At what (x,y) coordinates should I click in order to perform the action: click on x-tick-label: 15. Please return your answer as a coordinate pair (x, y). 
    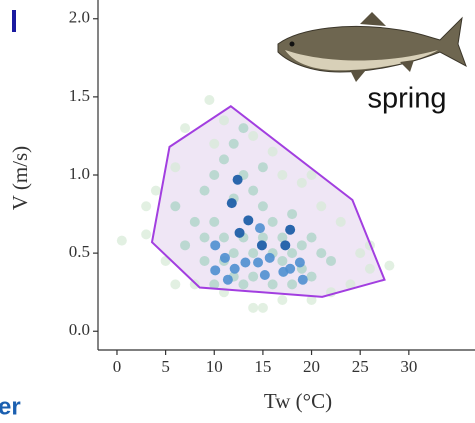
    Looking at the image, I should click on (262, 366).